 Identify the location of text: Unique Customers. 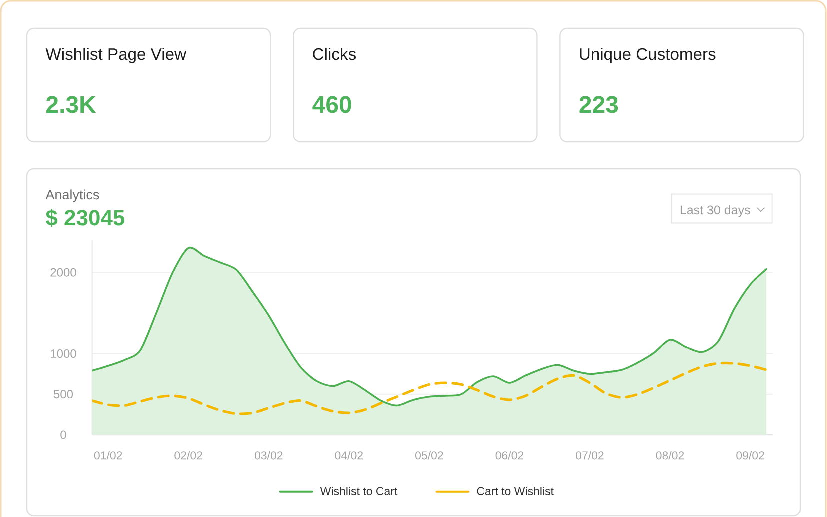
(648, 56).